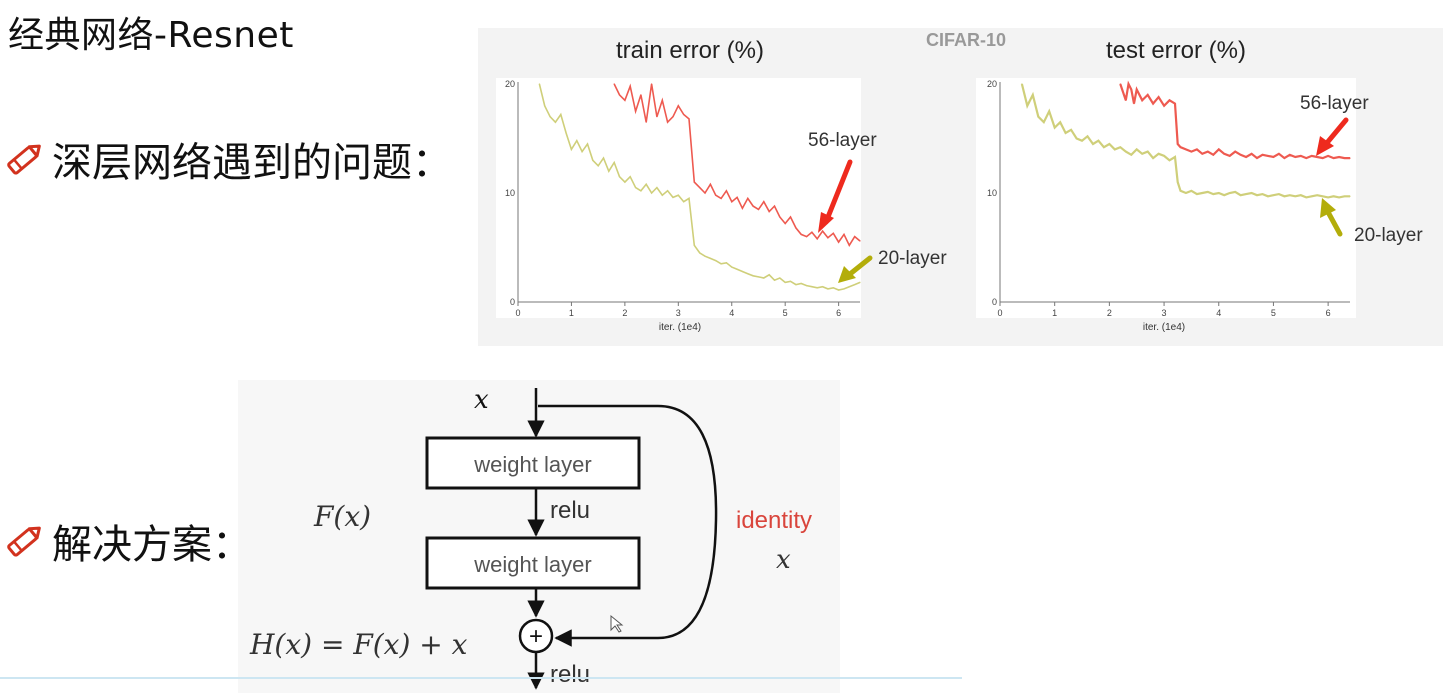  Describe the element at coordinates (1164, 327) in the screenshot. I see `x-axis-label: iter. (1e4)` at that location.